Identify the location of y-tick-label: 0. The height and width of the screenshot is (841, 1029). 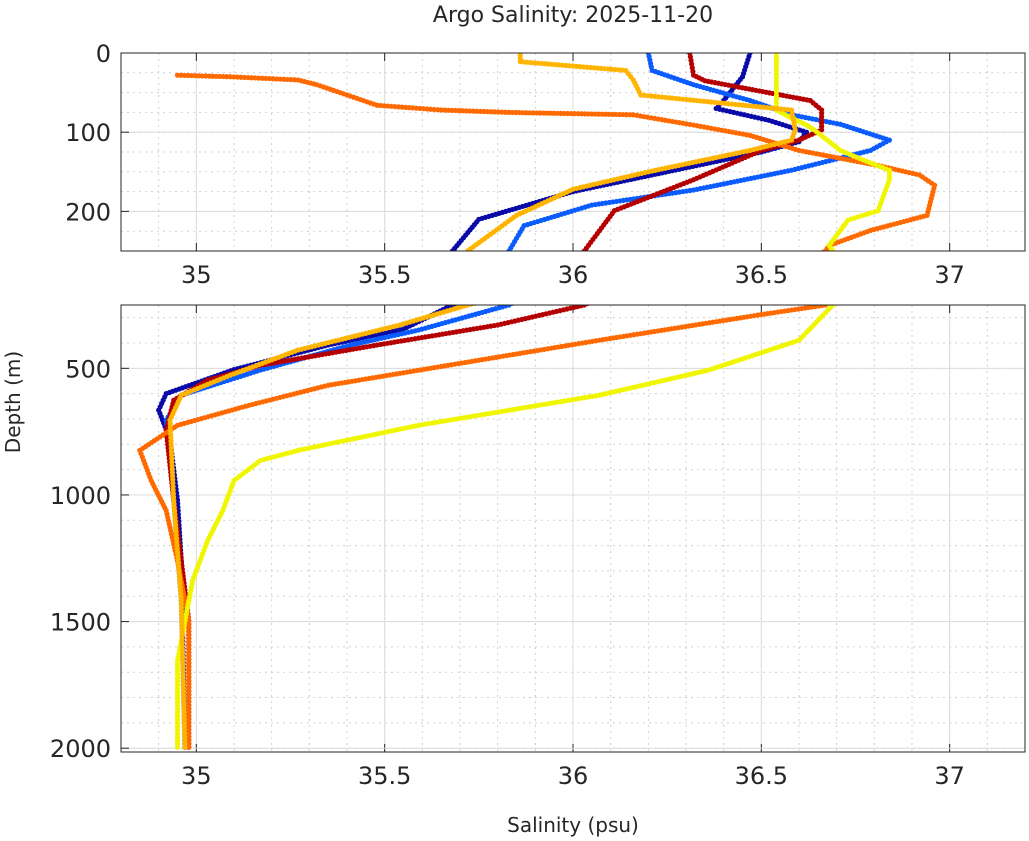
(103, 54).